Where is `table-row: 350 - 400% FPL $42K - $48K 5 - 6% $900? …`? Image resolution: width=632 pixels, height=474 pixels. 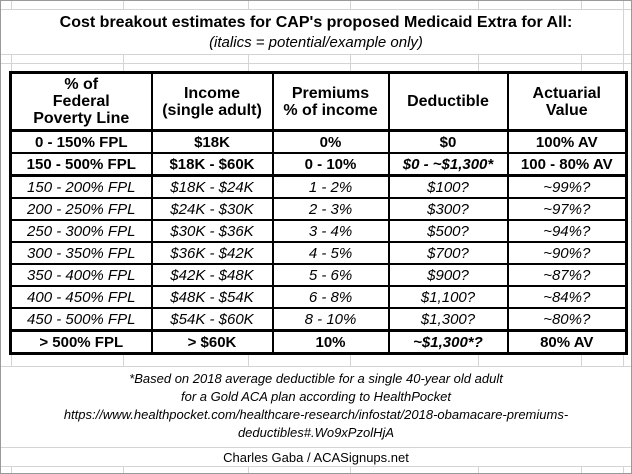
table-row: 350 - 400% FPL $42K - $48K 5 - 6% $900? … is located at coordinates (318, 275).